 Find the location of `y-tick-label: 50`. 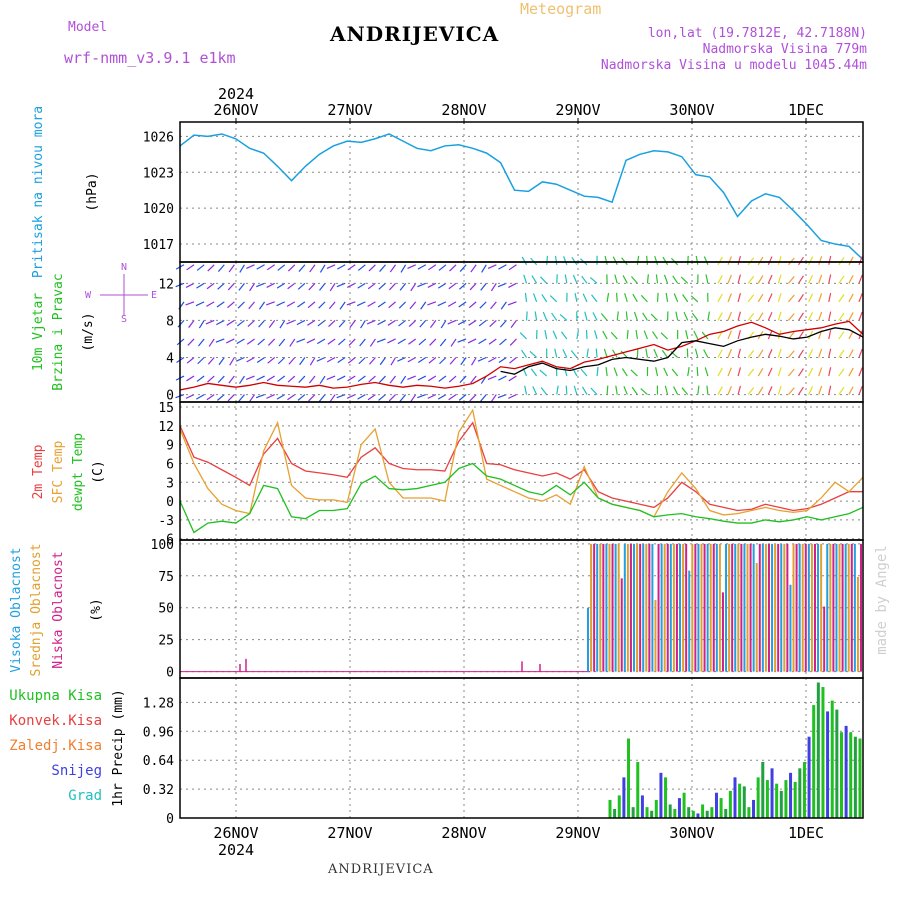

y-tick-label: 50 is located at coordinates (166, 609).